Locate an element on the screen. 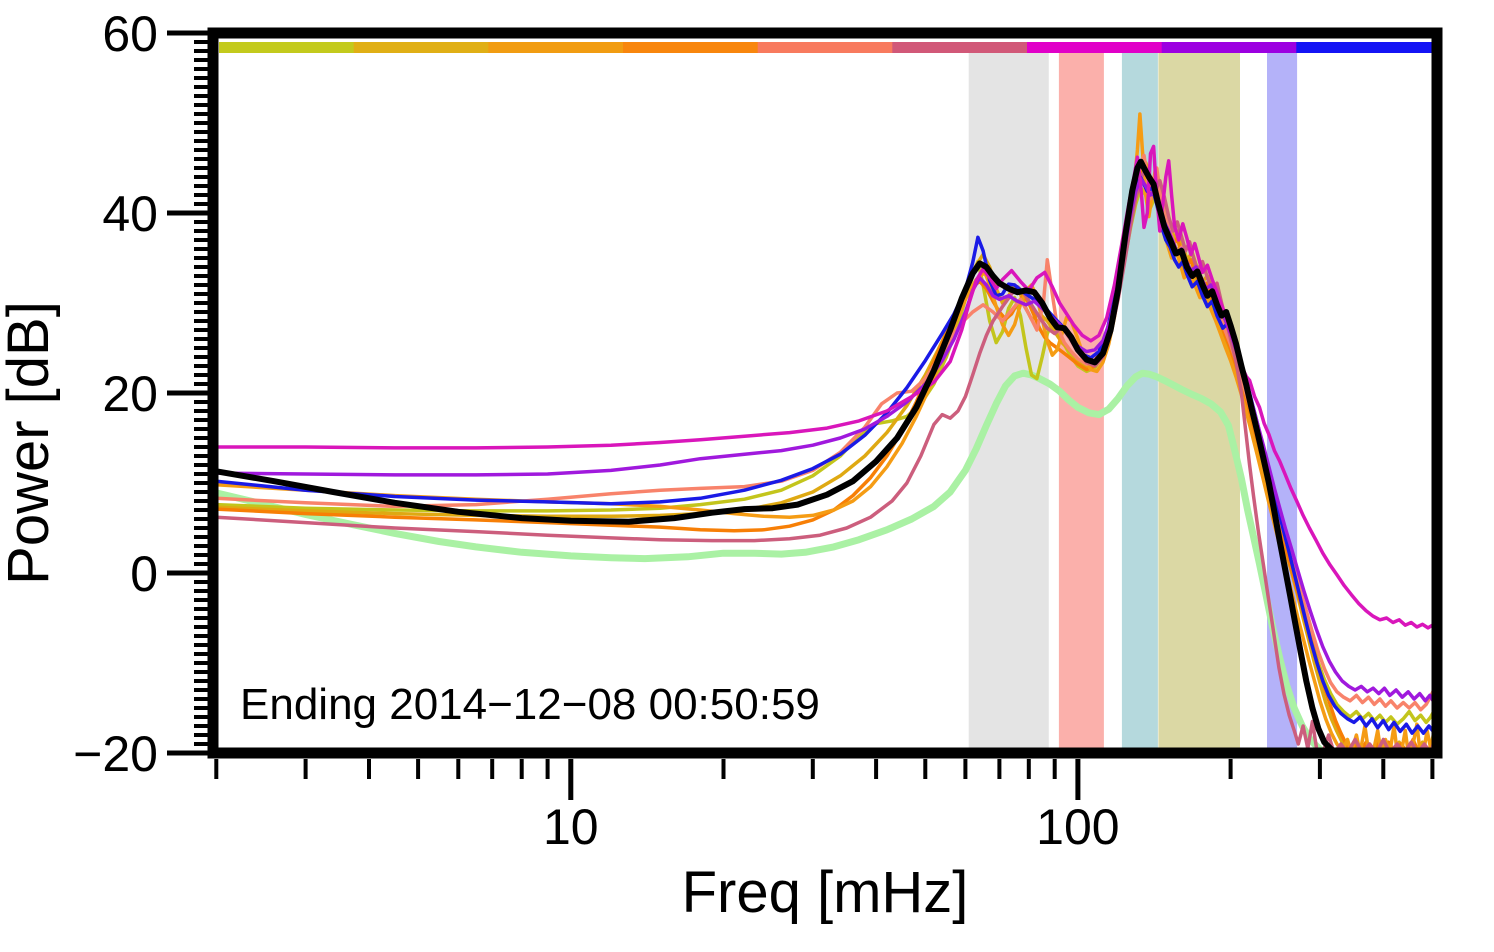 This screenshot has height=952, width=1494. y-axis-title: Power [dB] is located at coordinates (30, 443).